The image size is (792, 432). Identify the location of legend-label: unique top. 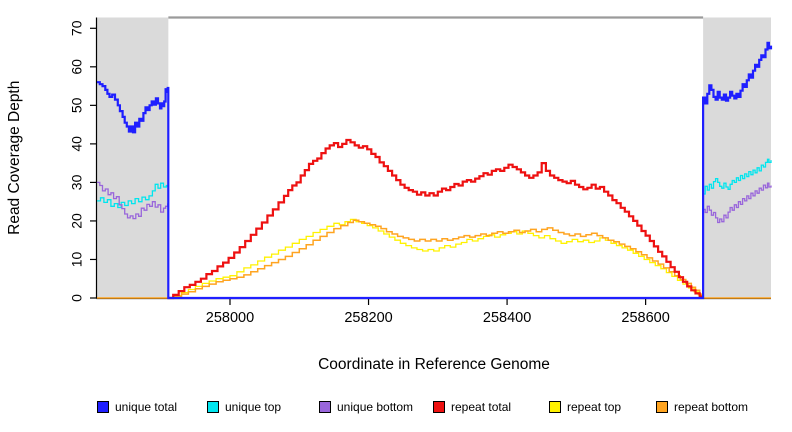
(253, 407).